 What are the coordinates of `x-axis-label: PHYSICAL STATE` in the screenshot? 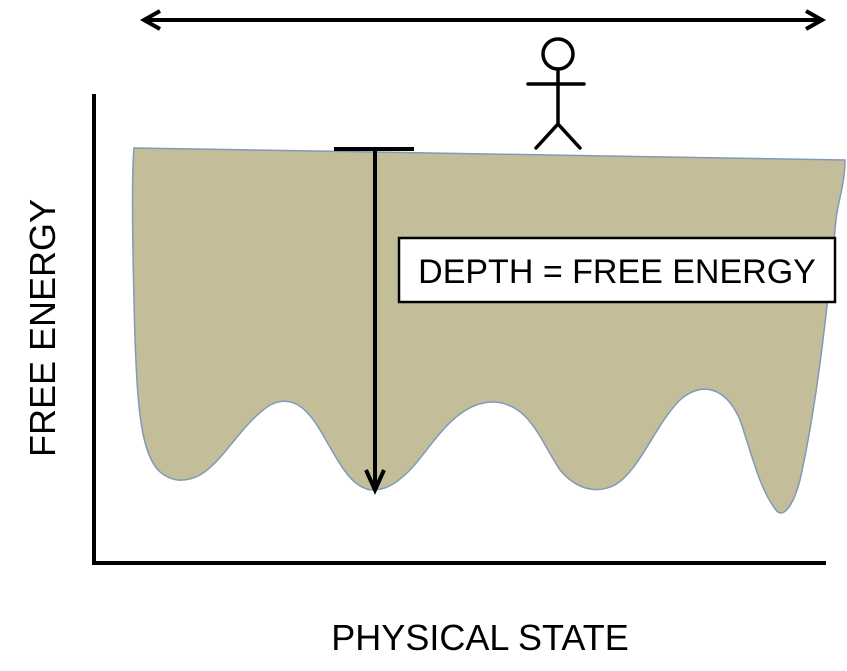 It's located at (479, 637).